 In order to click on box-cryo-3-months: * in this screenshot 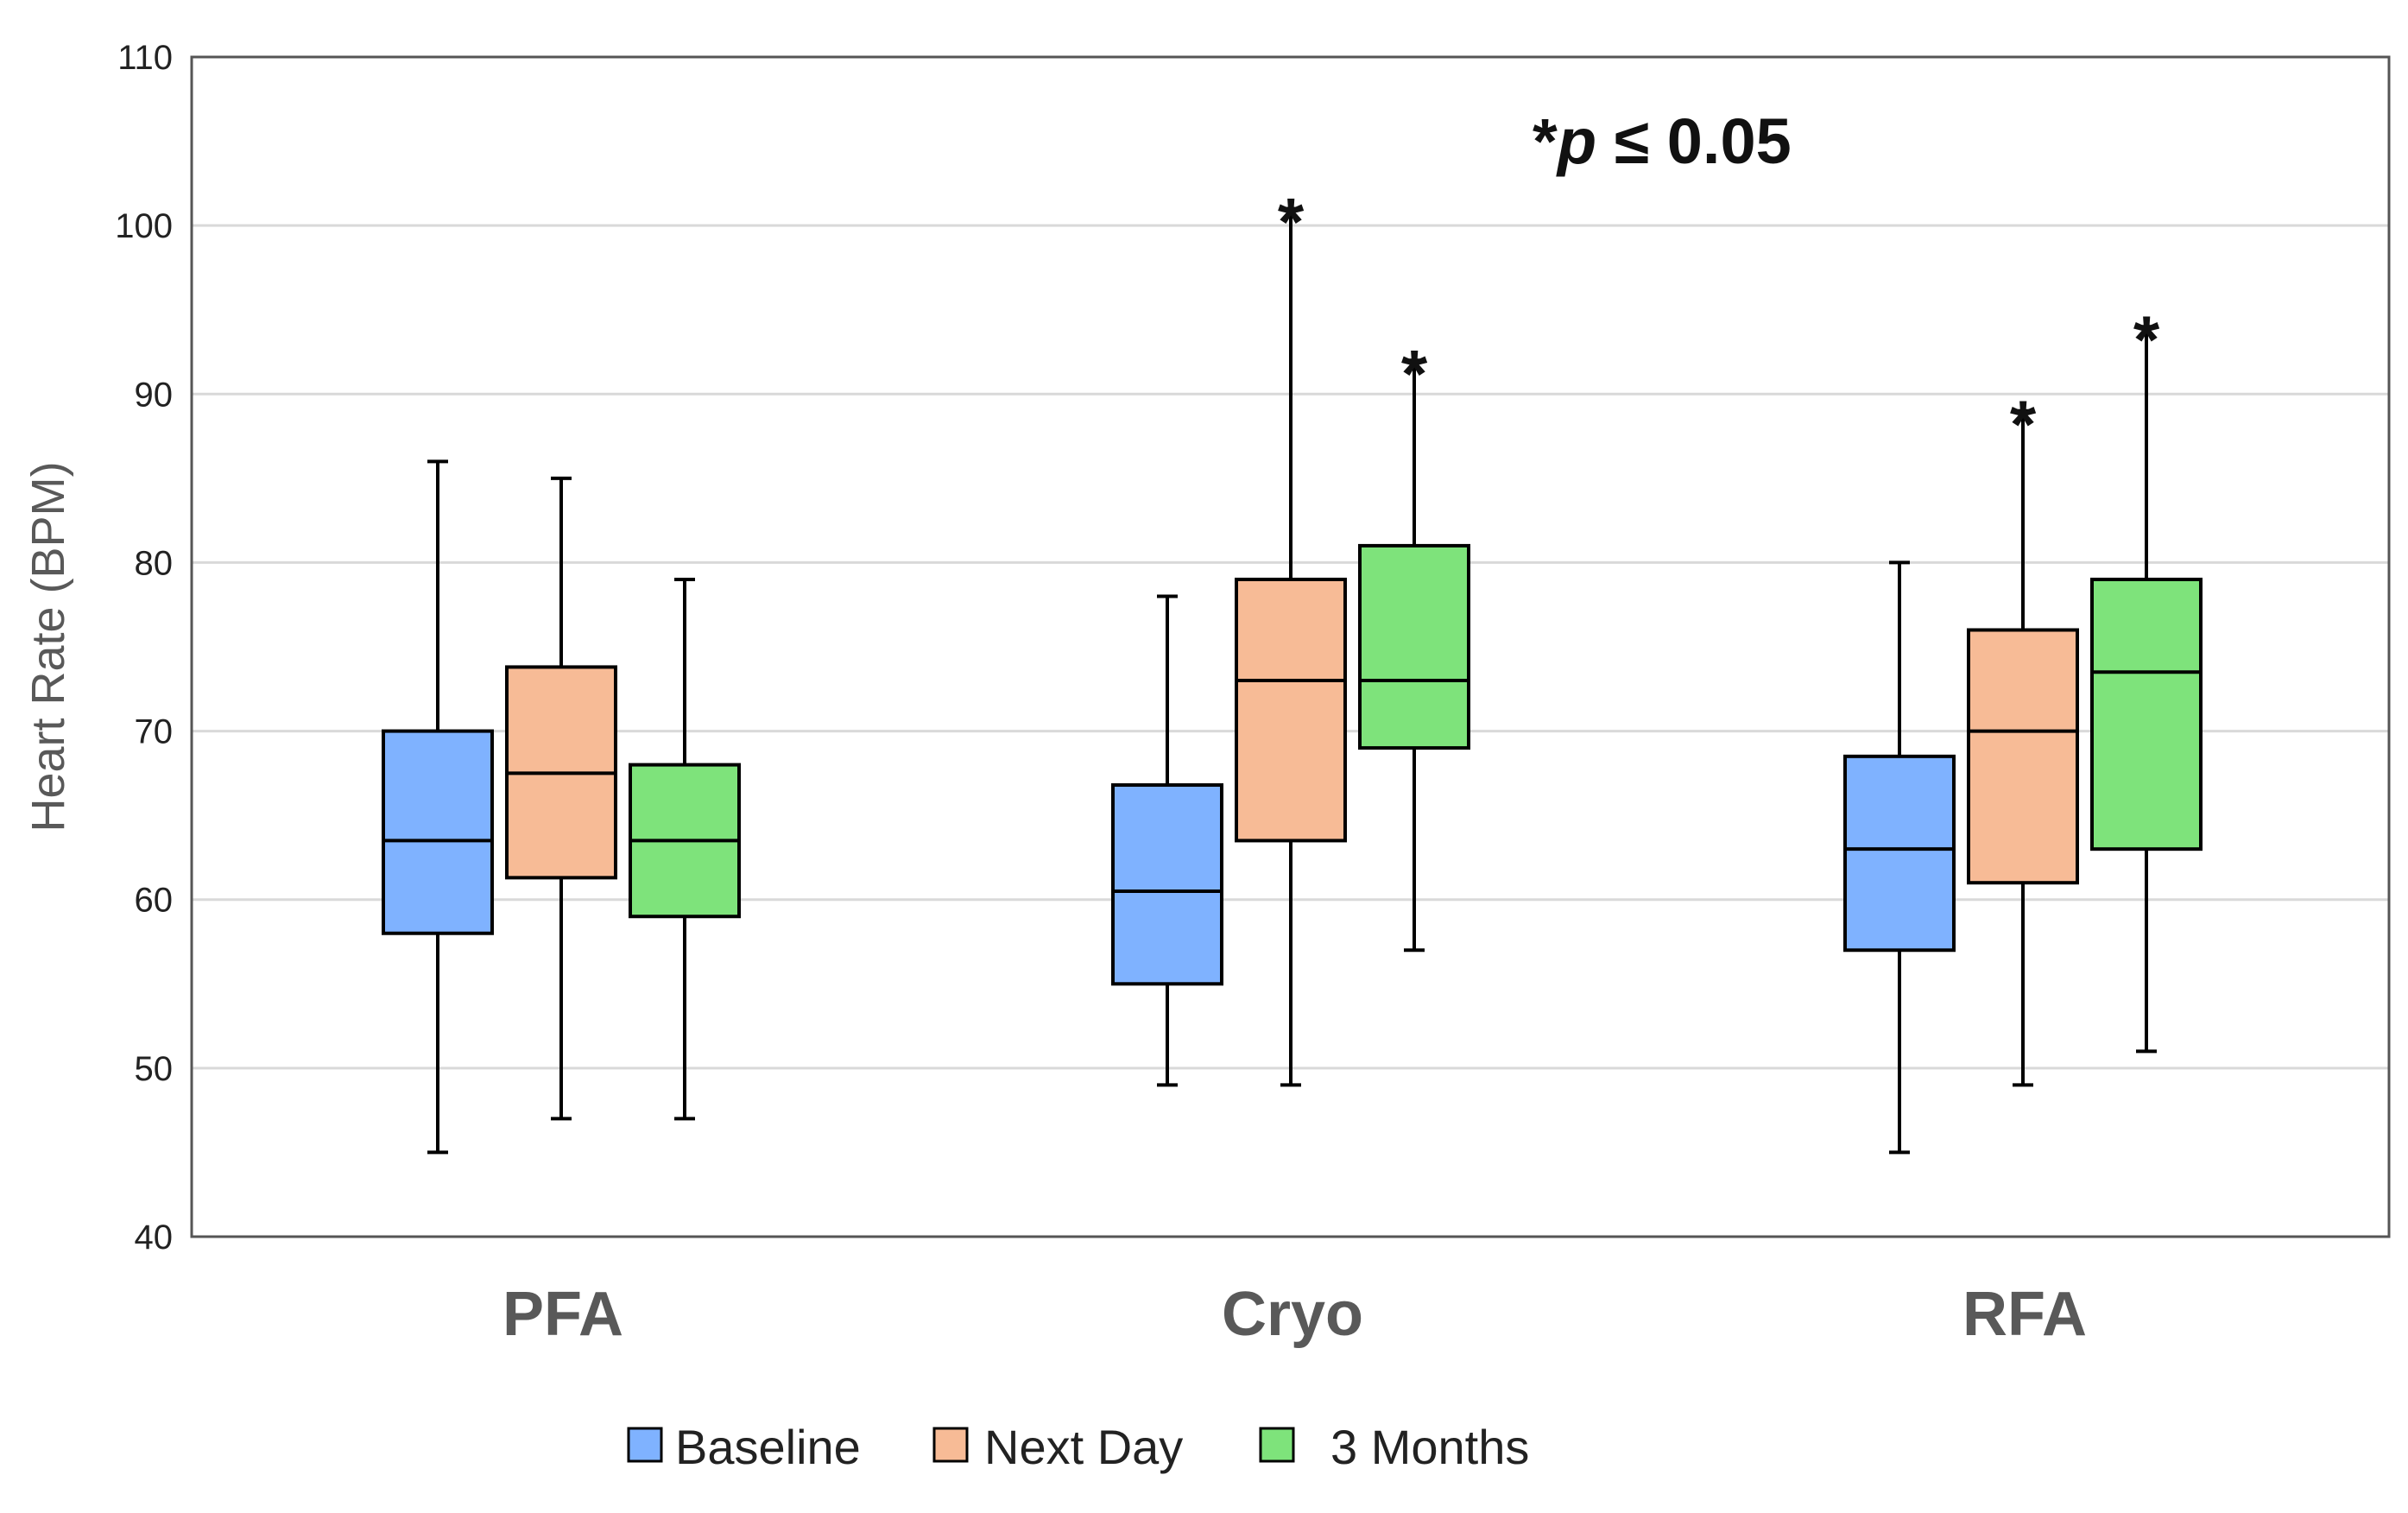, I will do `click(1414, 644)`.